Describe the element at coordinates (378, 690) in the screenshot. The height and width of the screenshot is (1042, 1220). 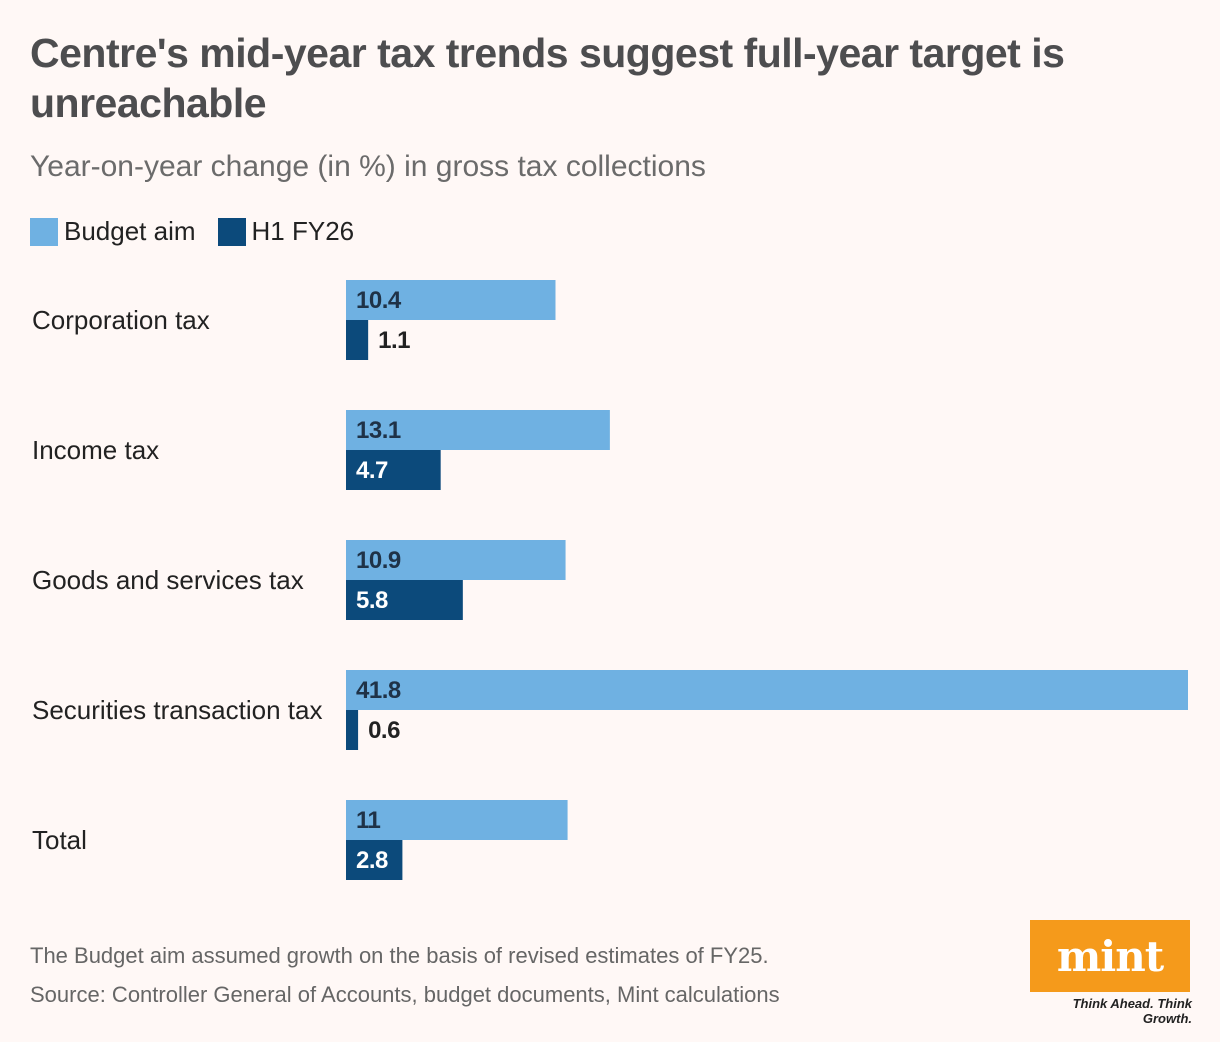
I see `value-label-budget-aim-securities-transaction-tax: 41.8` at that location.